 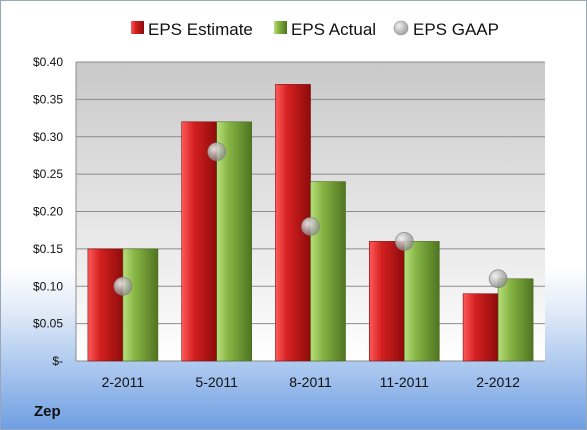 What do you see at coordinates (310, 382) in the screenshot?
I see `x-tick-label: 8-2011` at bounding box center [310, 382].